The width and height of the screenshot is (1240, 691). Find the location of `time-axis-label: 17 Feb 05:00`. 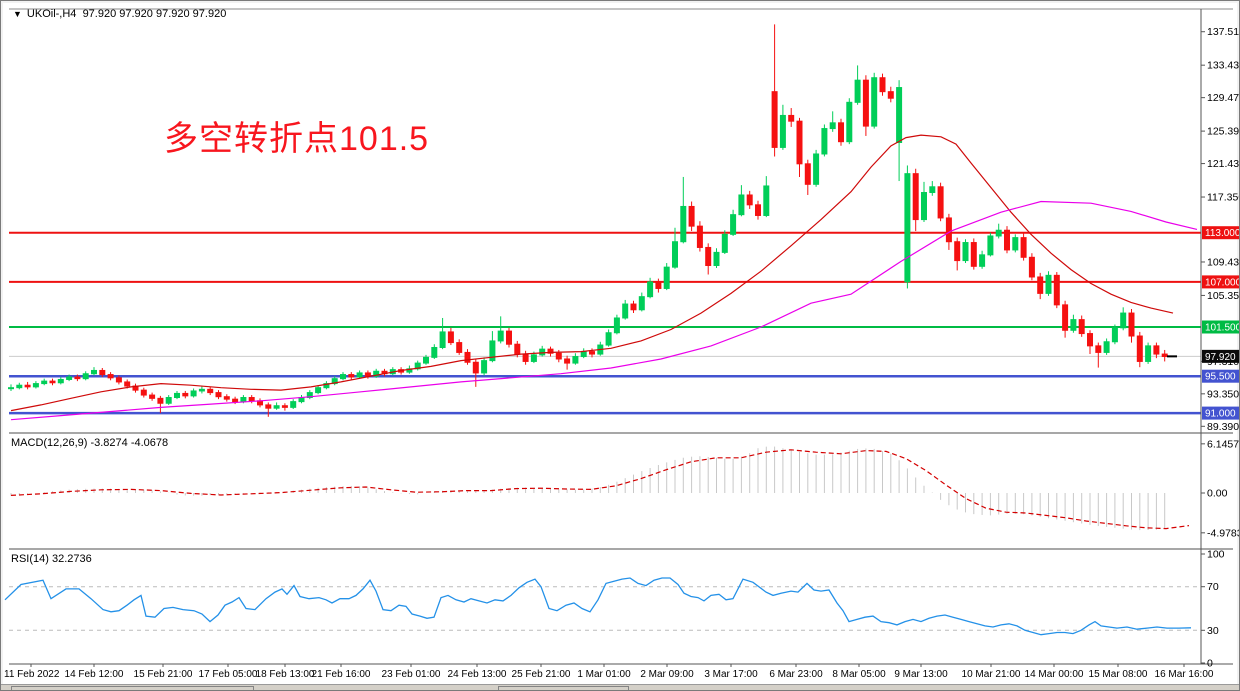

time-axis-label: 17 Feb 05:00 is located at coordinates (228, 674).